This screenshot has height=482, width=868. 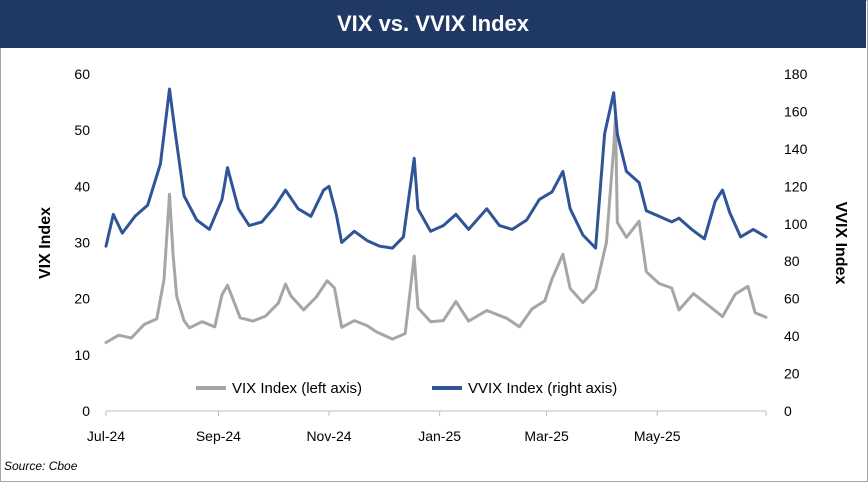 I want to click on y-right-tick-label: 80, so click(x=792, y=261).